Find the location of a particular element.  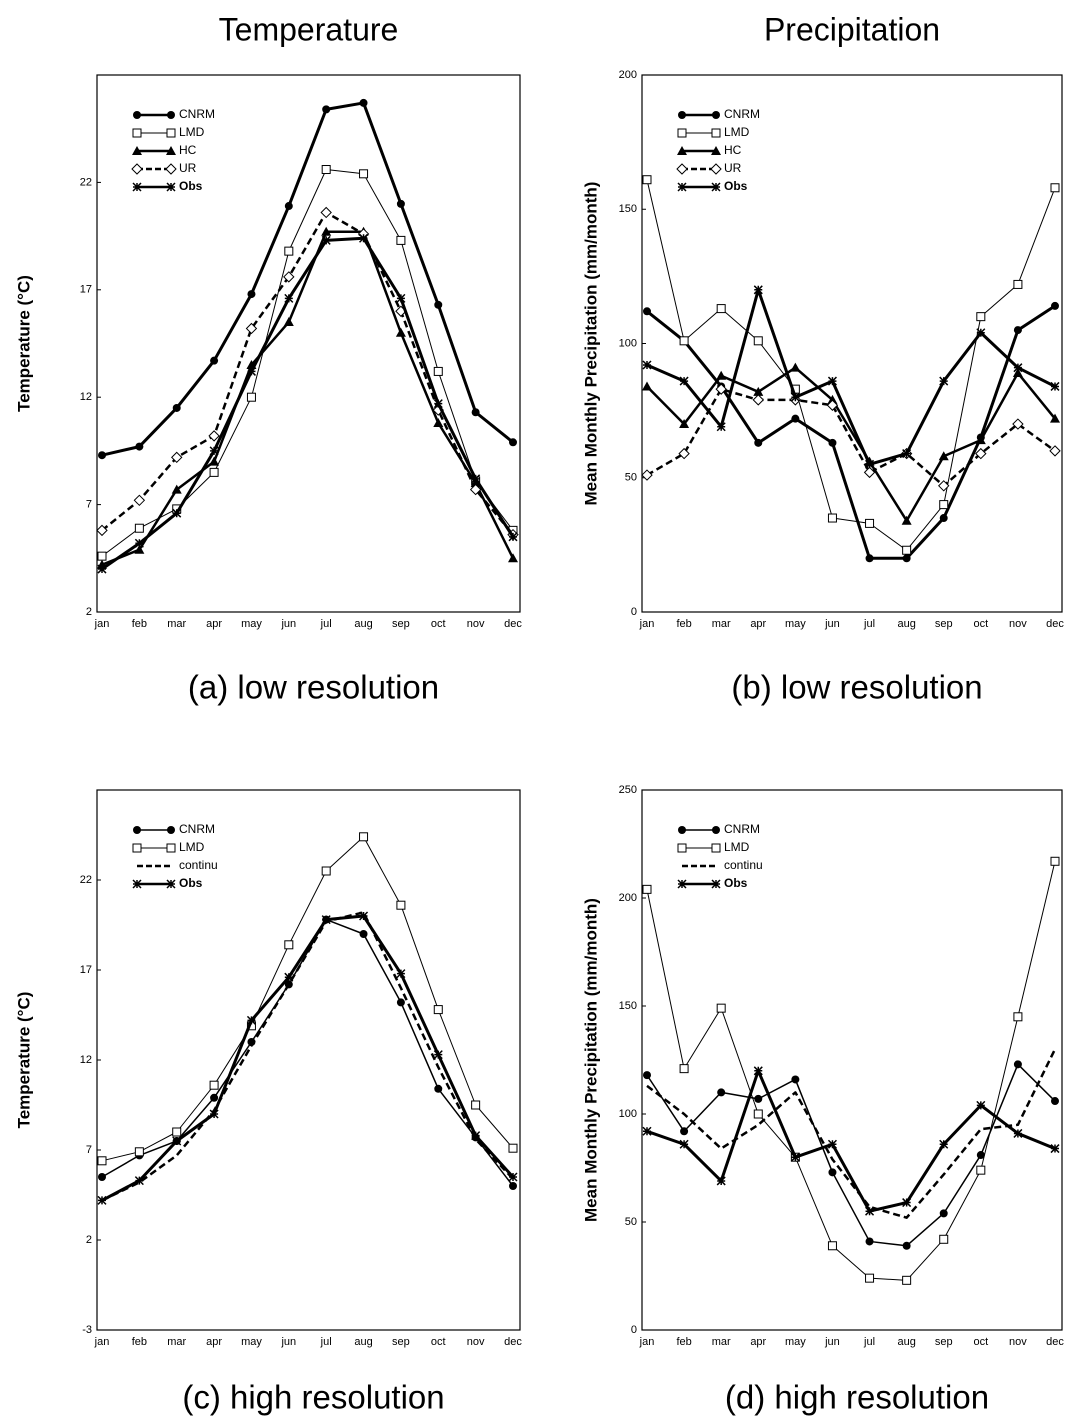

y-tick-label: 22 is located at coordinates (86, 880).